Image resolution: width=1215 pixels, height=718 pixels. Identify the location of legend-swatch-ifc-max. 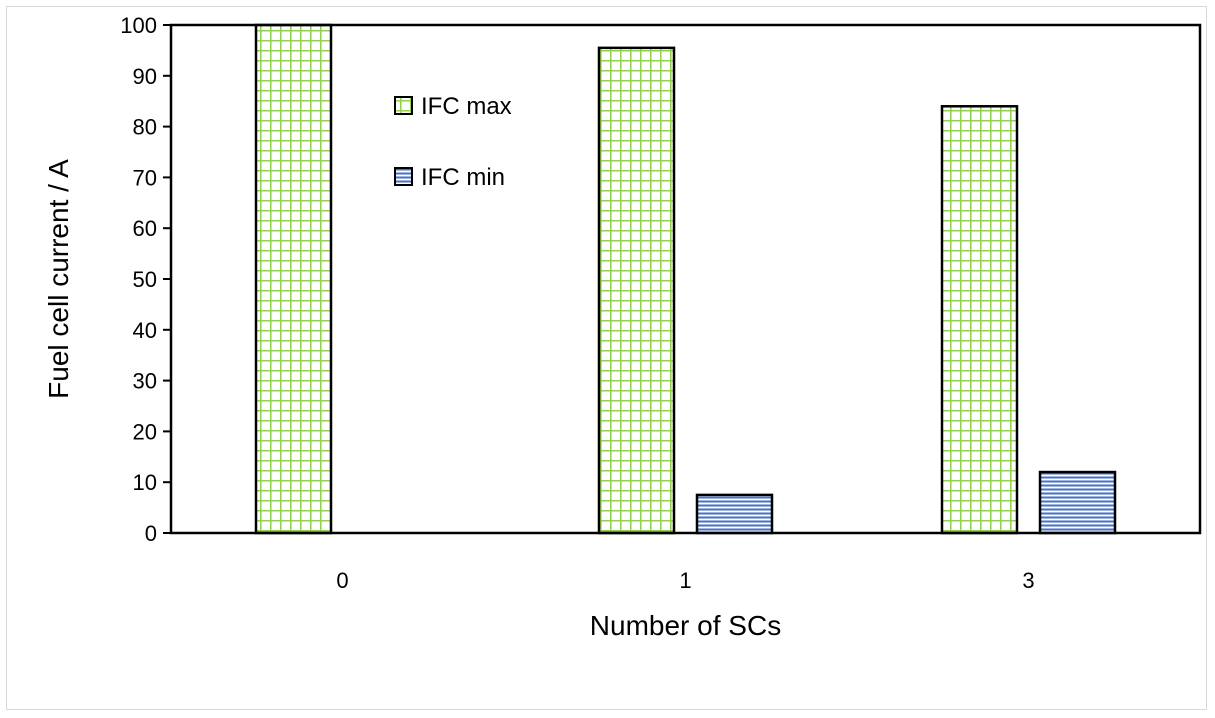
(403, 105).